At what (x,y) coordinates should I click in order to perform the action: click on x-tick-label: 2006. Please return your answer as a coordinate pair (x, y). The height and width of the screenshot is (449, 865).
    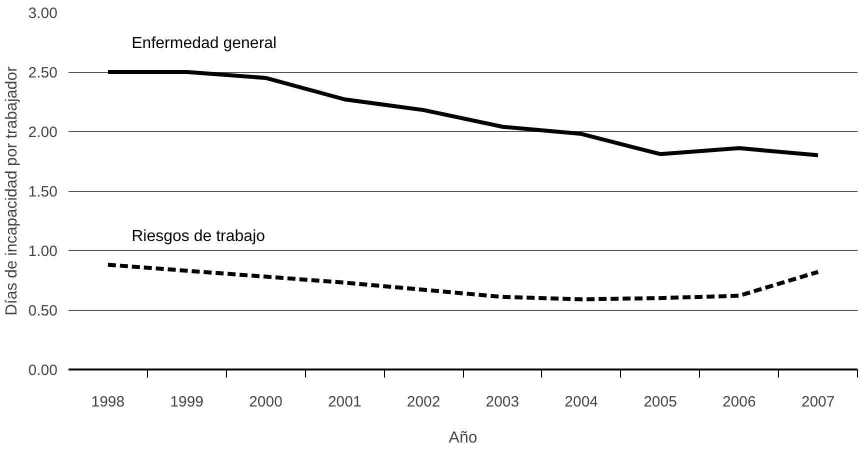
    Looking at the image, I should click on (739, 402).